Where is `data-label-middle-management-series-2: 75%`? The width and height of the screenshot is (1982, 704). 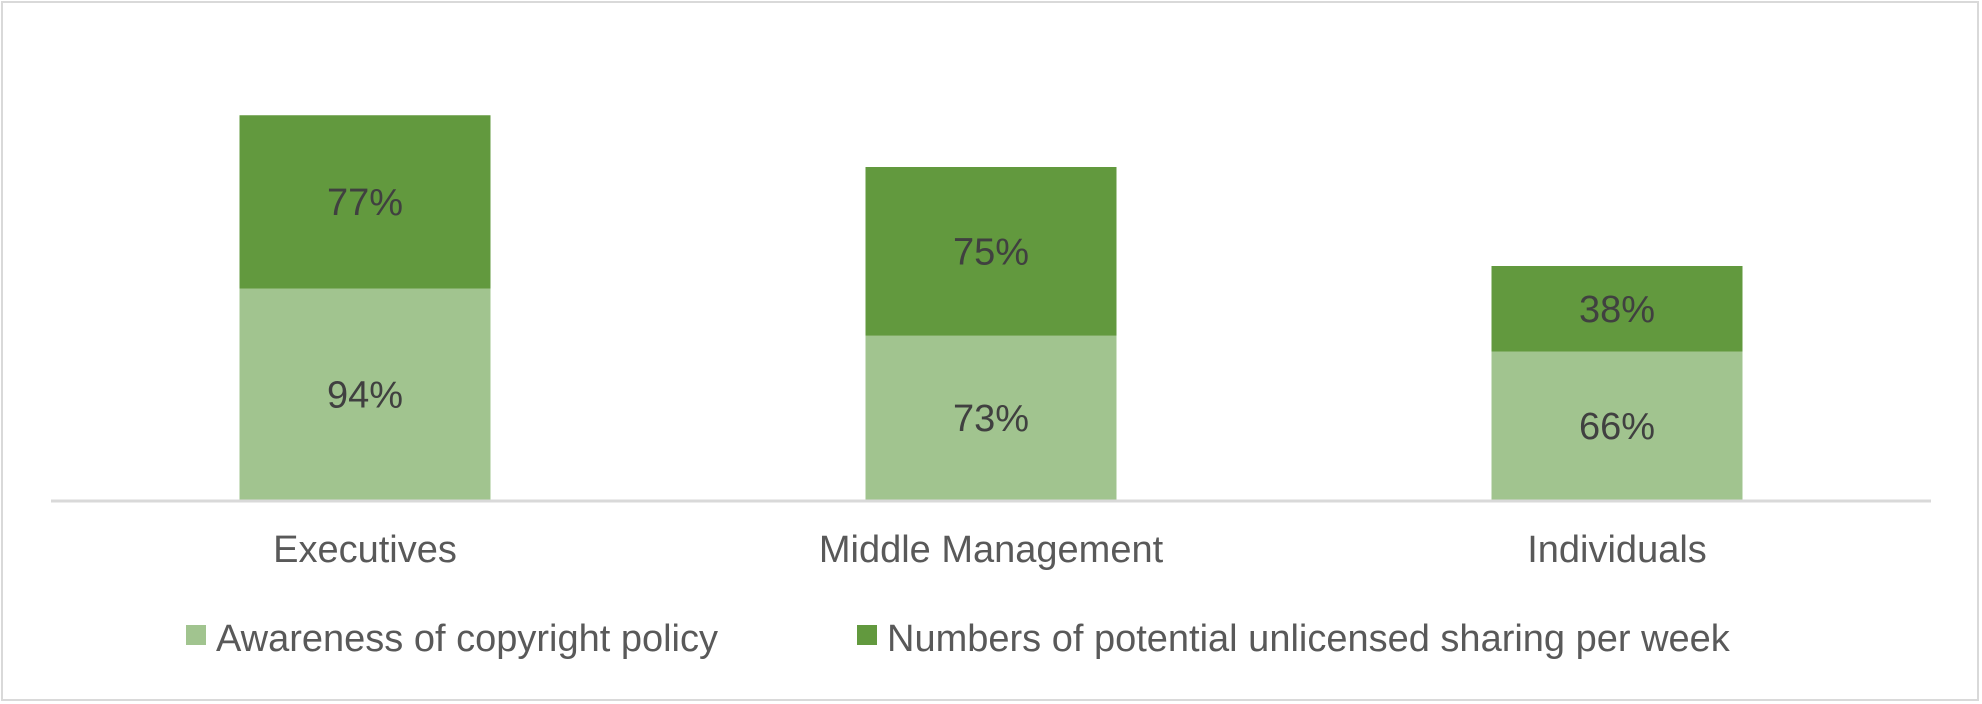 data-label-middle-management-series-2: 75% is located at coordinates (991, 252).